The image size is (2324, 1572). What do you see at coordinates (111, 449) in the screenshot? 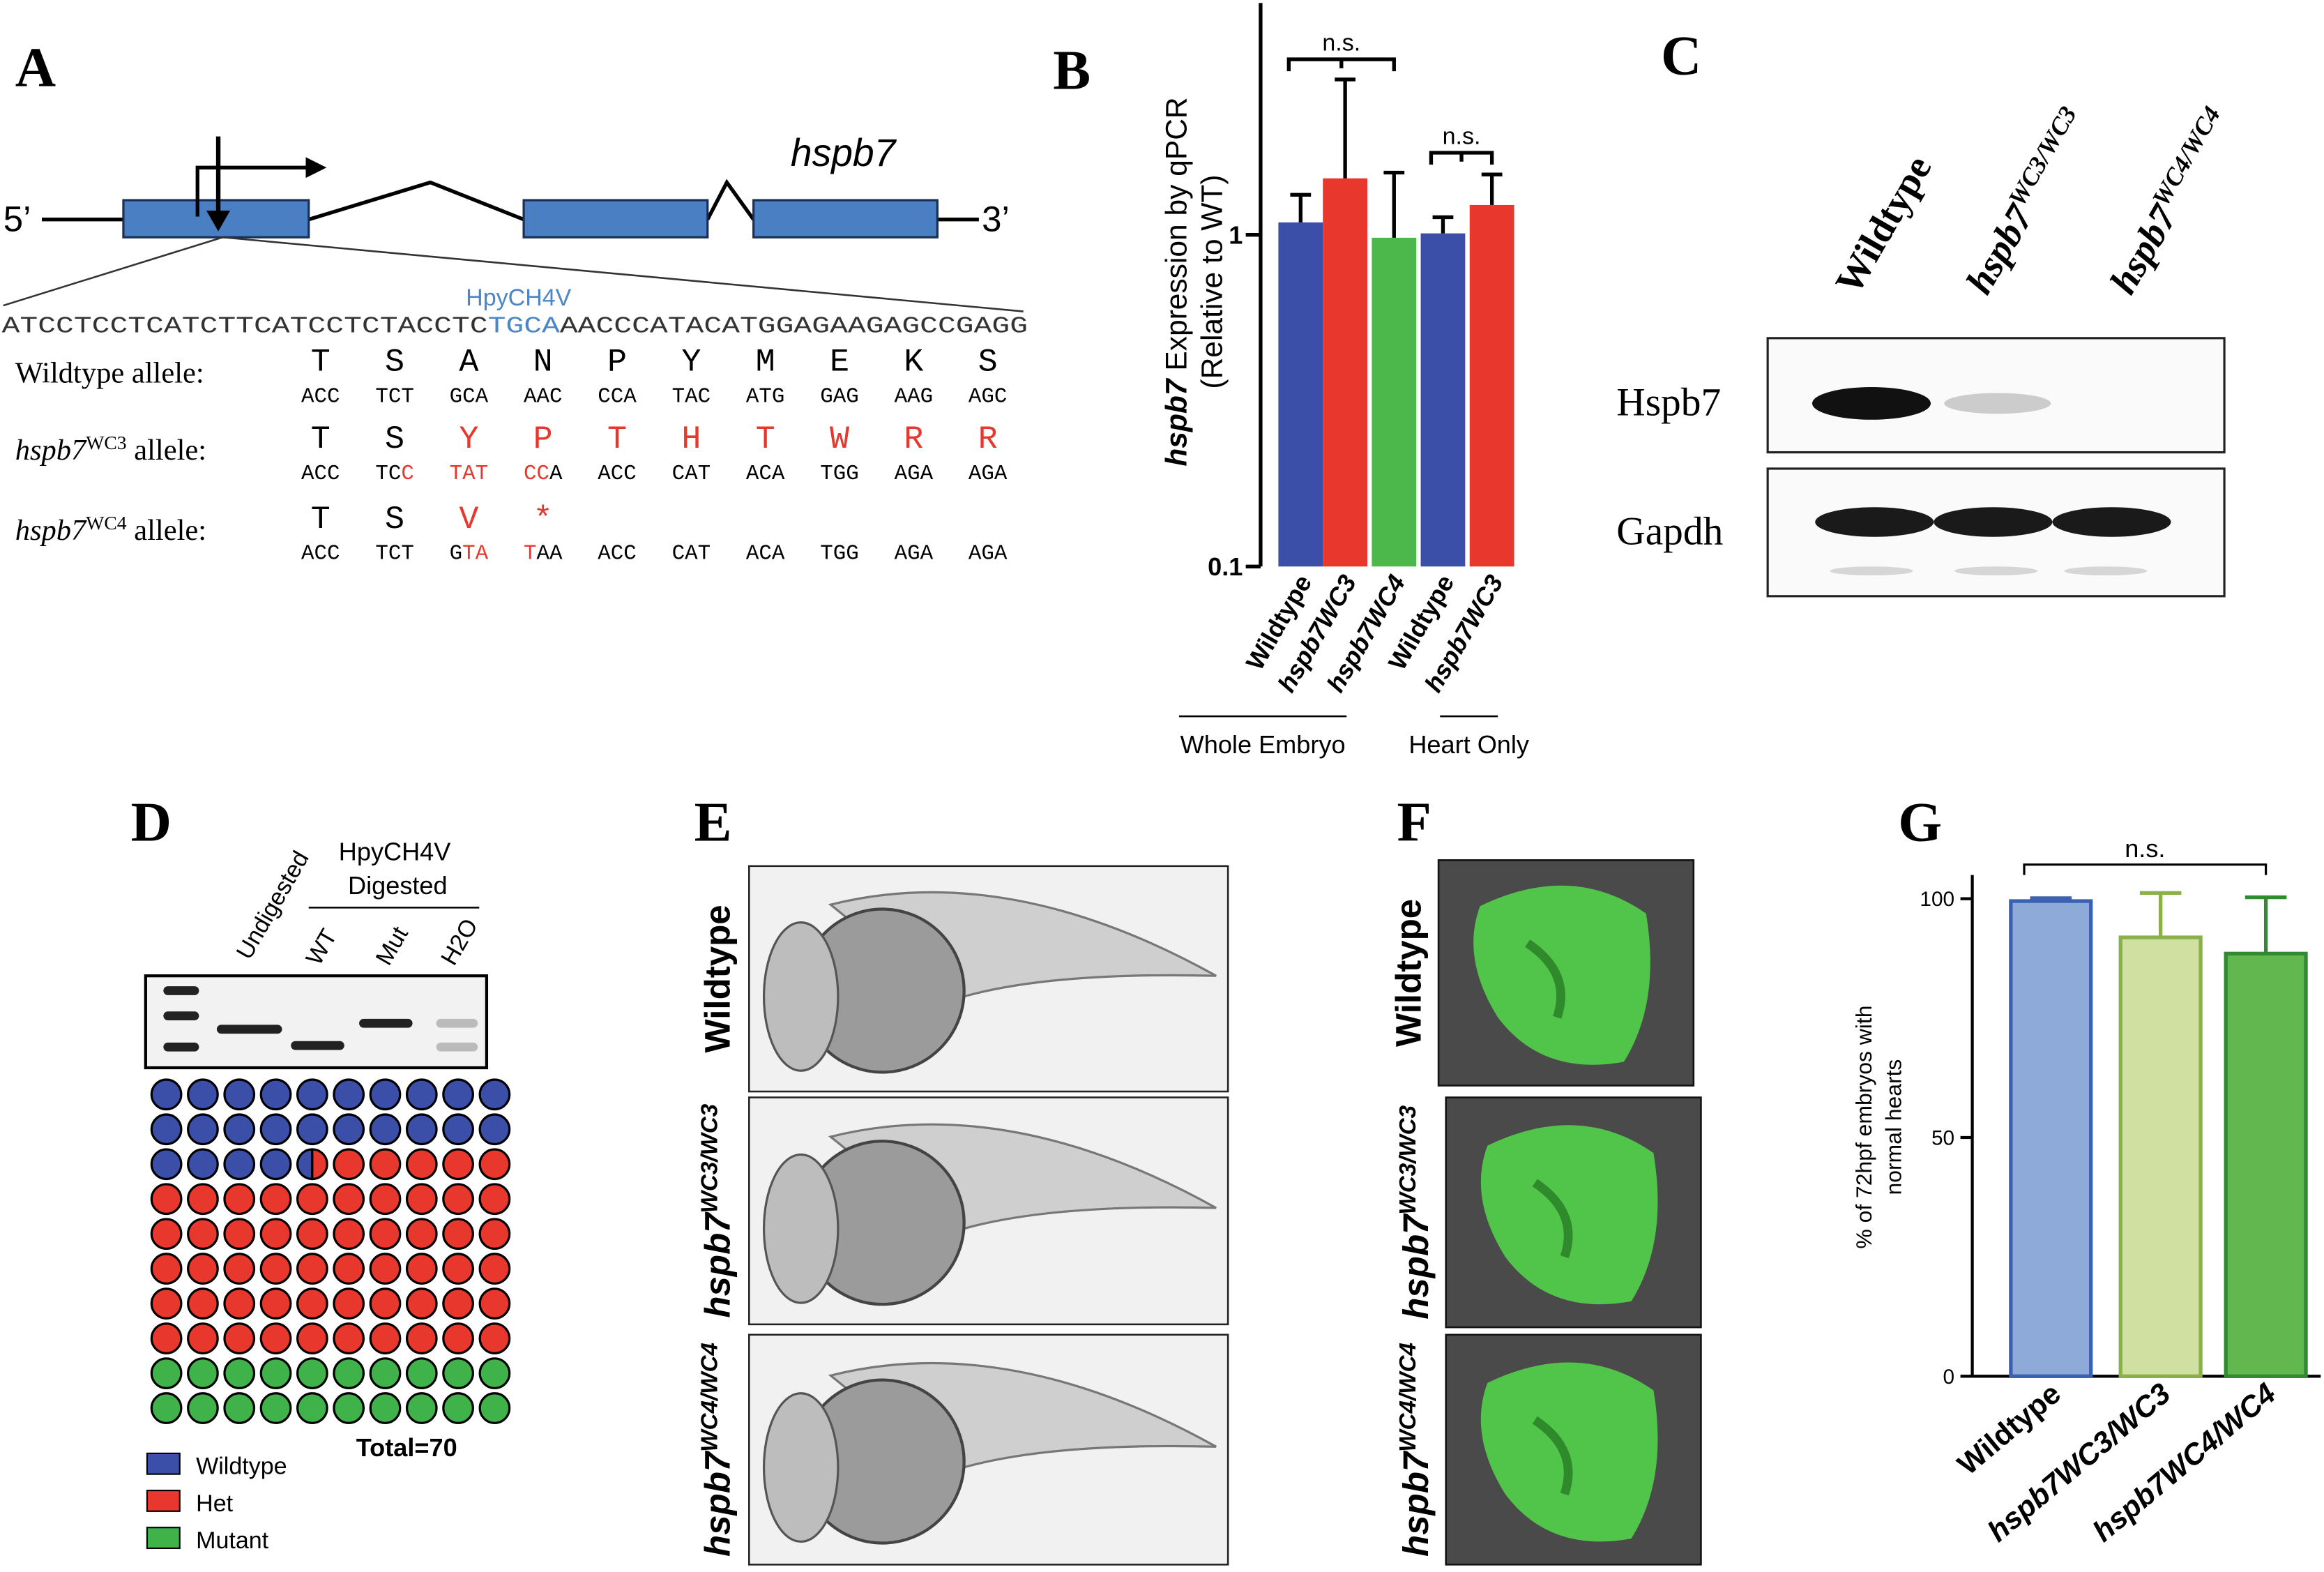
I see `allele-label: hspb7WC3 allele:` at bounding box center [111, 449].